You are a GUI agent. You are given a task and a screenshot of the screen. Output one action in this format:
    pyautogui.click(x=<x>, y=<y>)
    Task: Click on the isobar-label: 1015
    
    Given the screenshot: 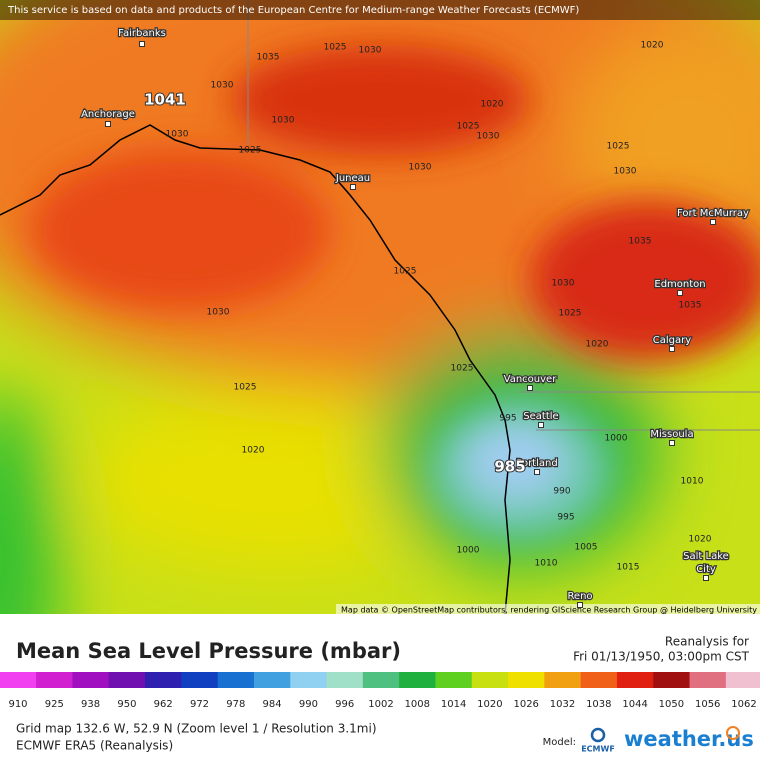 What is the action you would take?
    pyautogui.click(x=628, y=568)
    